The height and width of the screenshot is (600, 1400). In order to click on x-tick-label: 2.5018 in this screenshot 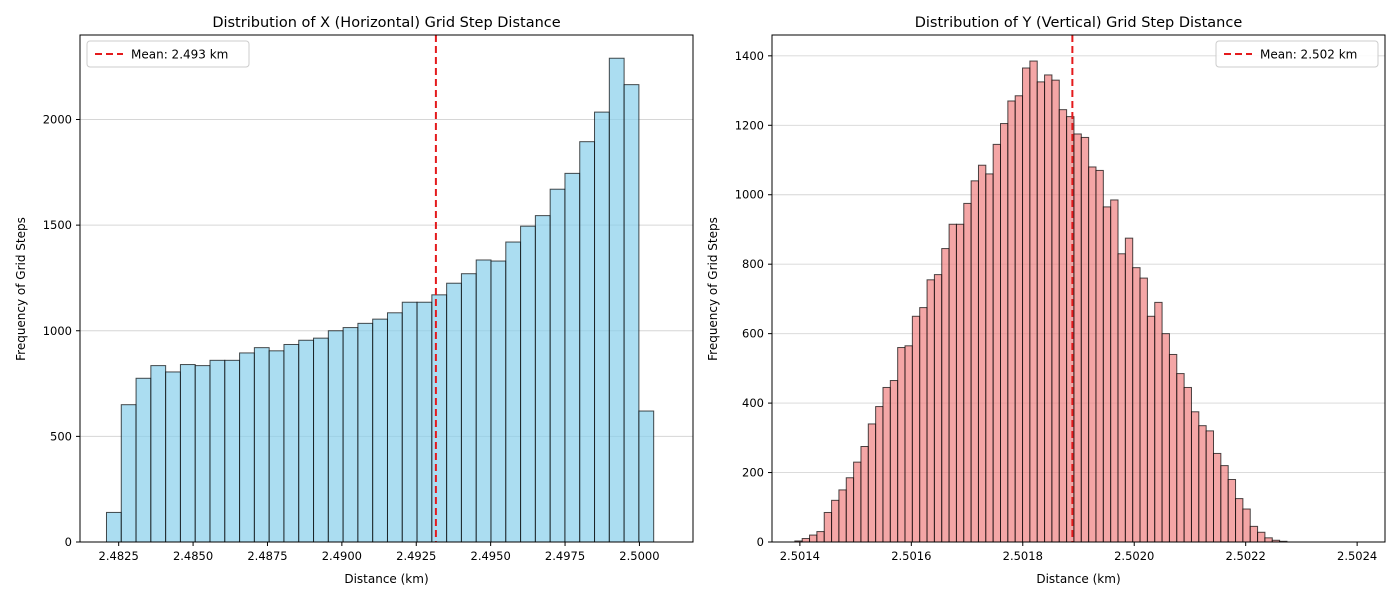, I will do `click(1023, 556)`.